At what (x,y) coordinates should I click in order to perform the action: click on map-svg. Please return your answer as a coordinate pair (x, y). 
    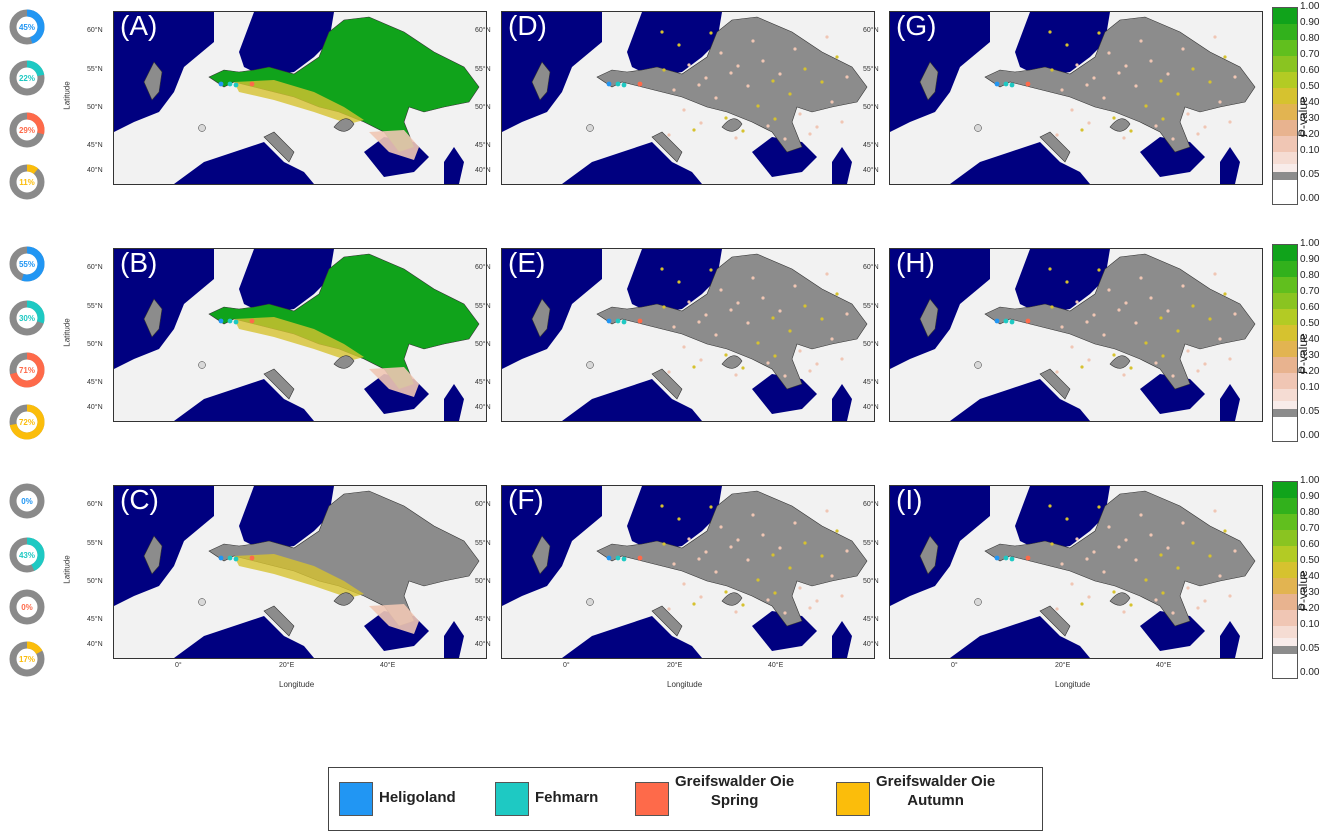
    Looking at the image, I should click on (688, 572).